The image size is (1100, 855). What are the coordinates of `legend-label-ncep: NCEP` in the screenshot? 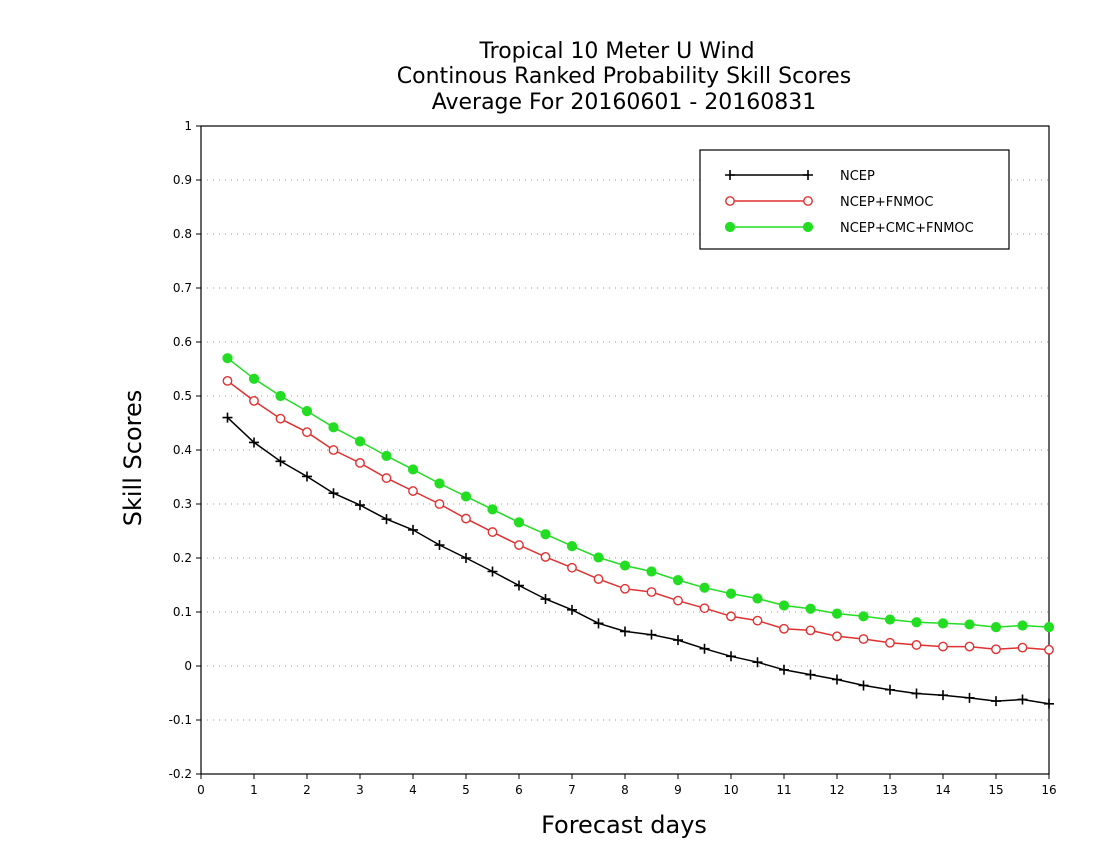 It's located at (857, 176).